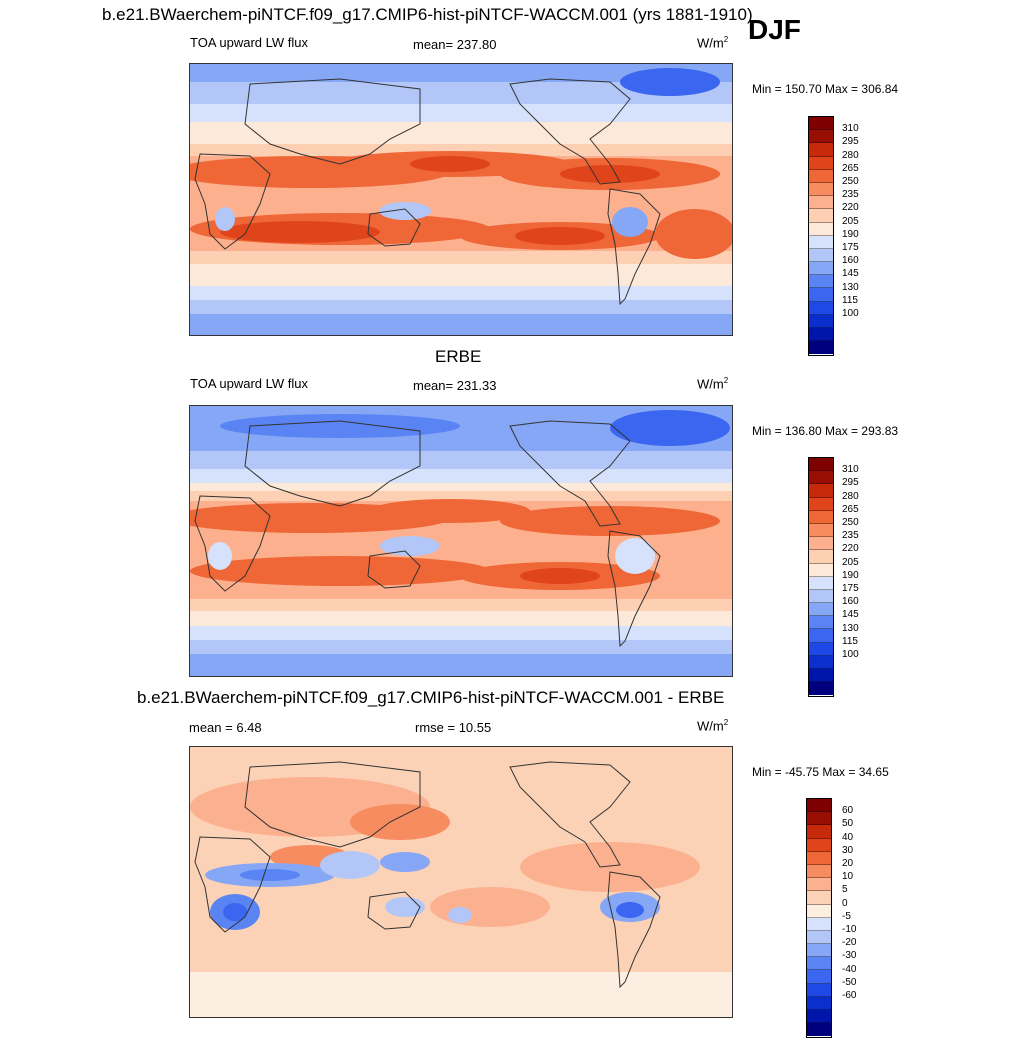 The width and height of the screenshot is (1024, 1038). What do you see at coordinates (634, 247) in the screenshot?
I see `south-america-outline` at bounding box center [634, 247].